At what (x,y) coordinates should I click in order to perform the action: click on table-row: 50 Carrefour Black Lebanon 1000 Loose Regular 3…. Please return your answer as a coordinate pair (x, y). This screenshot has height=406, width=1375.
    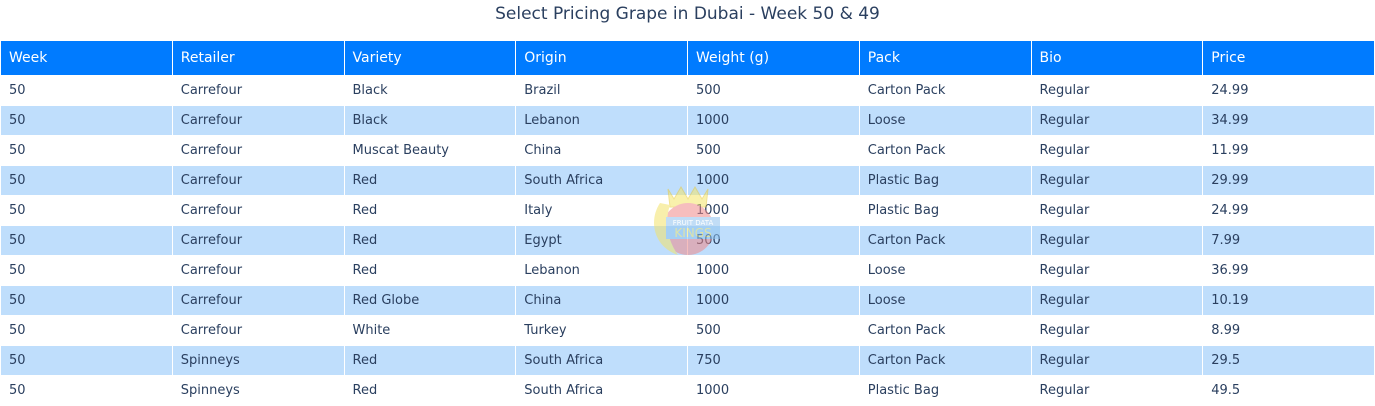
    Looking at the image, I should click on (687, 120).